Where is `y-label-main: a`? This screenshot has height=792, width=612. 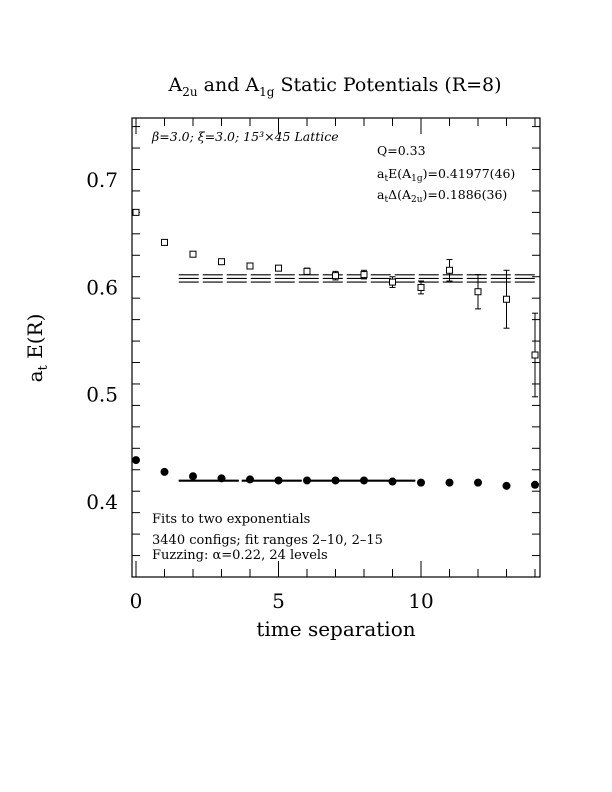
y-label-main: a is located at coordinates (35, 376).